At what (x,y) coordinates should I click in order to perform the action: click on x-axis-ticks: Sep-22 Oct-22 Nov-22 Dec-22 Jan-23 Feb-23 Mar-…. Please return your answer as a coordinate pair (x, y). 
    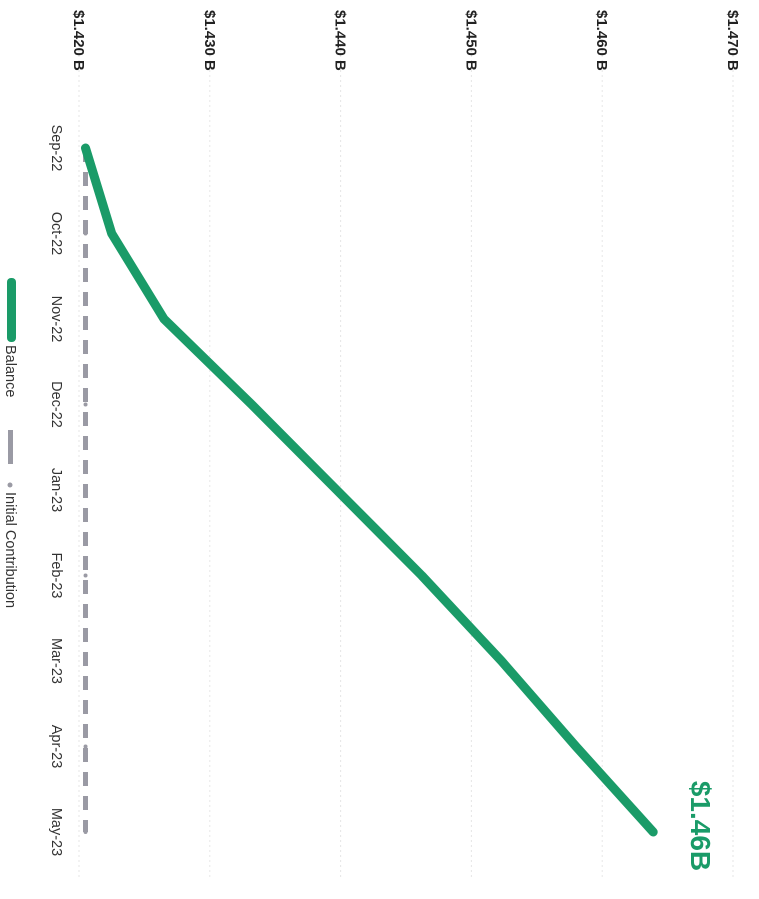
    Looking at the image, I should click on (56, 491).